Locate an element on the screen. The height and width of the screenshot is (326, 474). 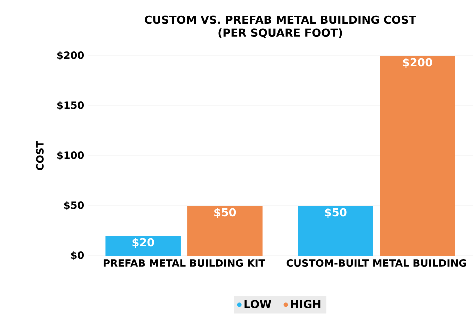
y-tick-label: $100 is located at coordinates (71, 156).